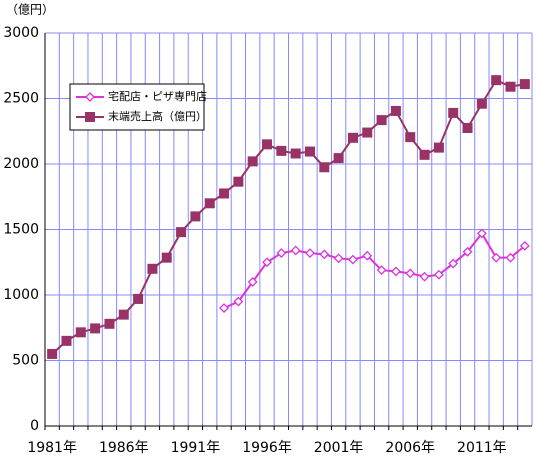  I want to click on y-tick-label: 500, so click(25, 361).